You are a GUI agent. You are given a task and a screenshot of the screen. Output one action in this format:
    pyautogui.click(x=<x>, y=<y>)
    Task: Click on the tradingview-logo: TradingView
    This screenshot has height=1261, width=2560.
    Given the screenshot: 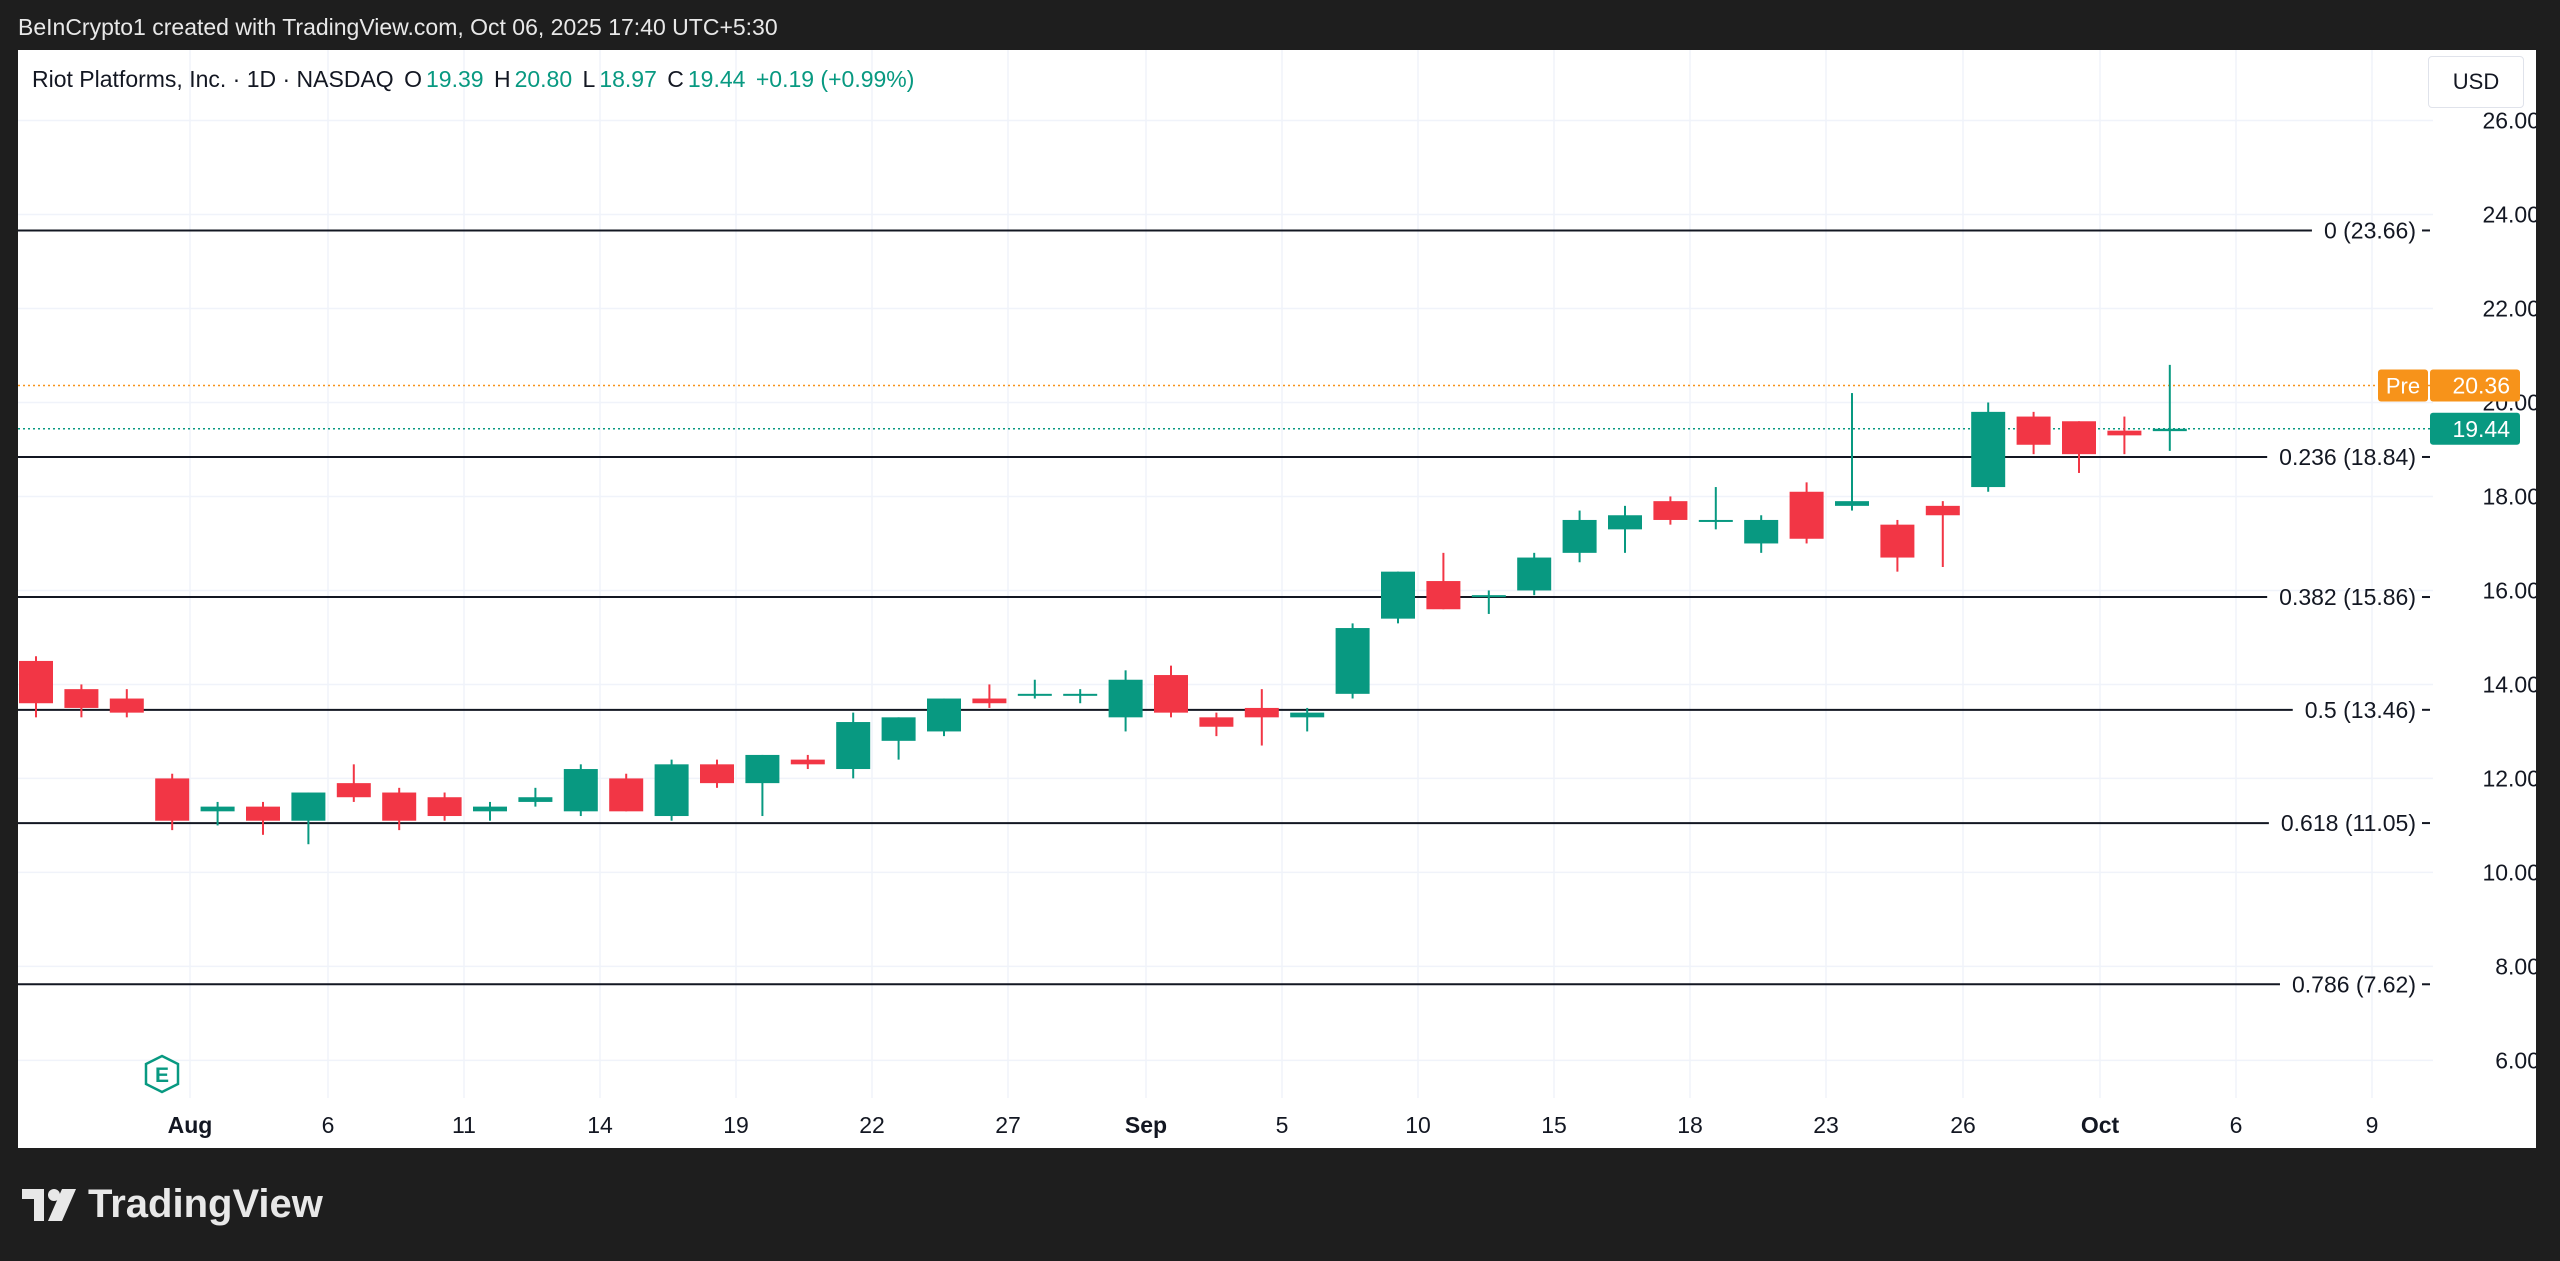 What is the action you would take?
    pyautogui.click(x=172, y=1204)
    